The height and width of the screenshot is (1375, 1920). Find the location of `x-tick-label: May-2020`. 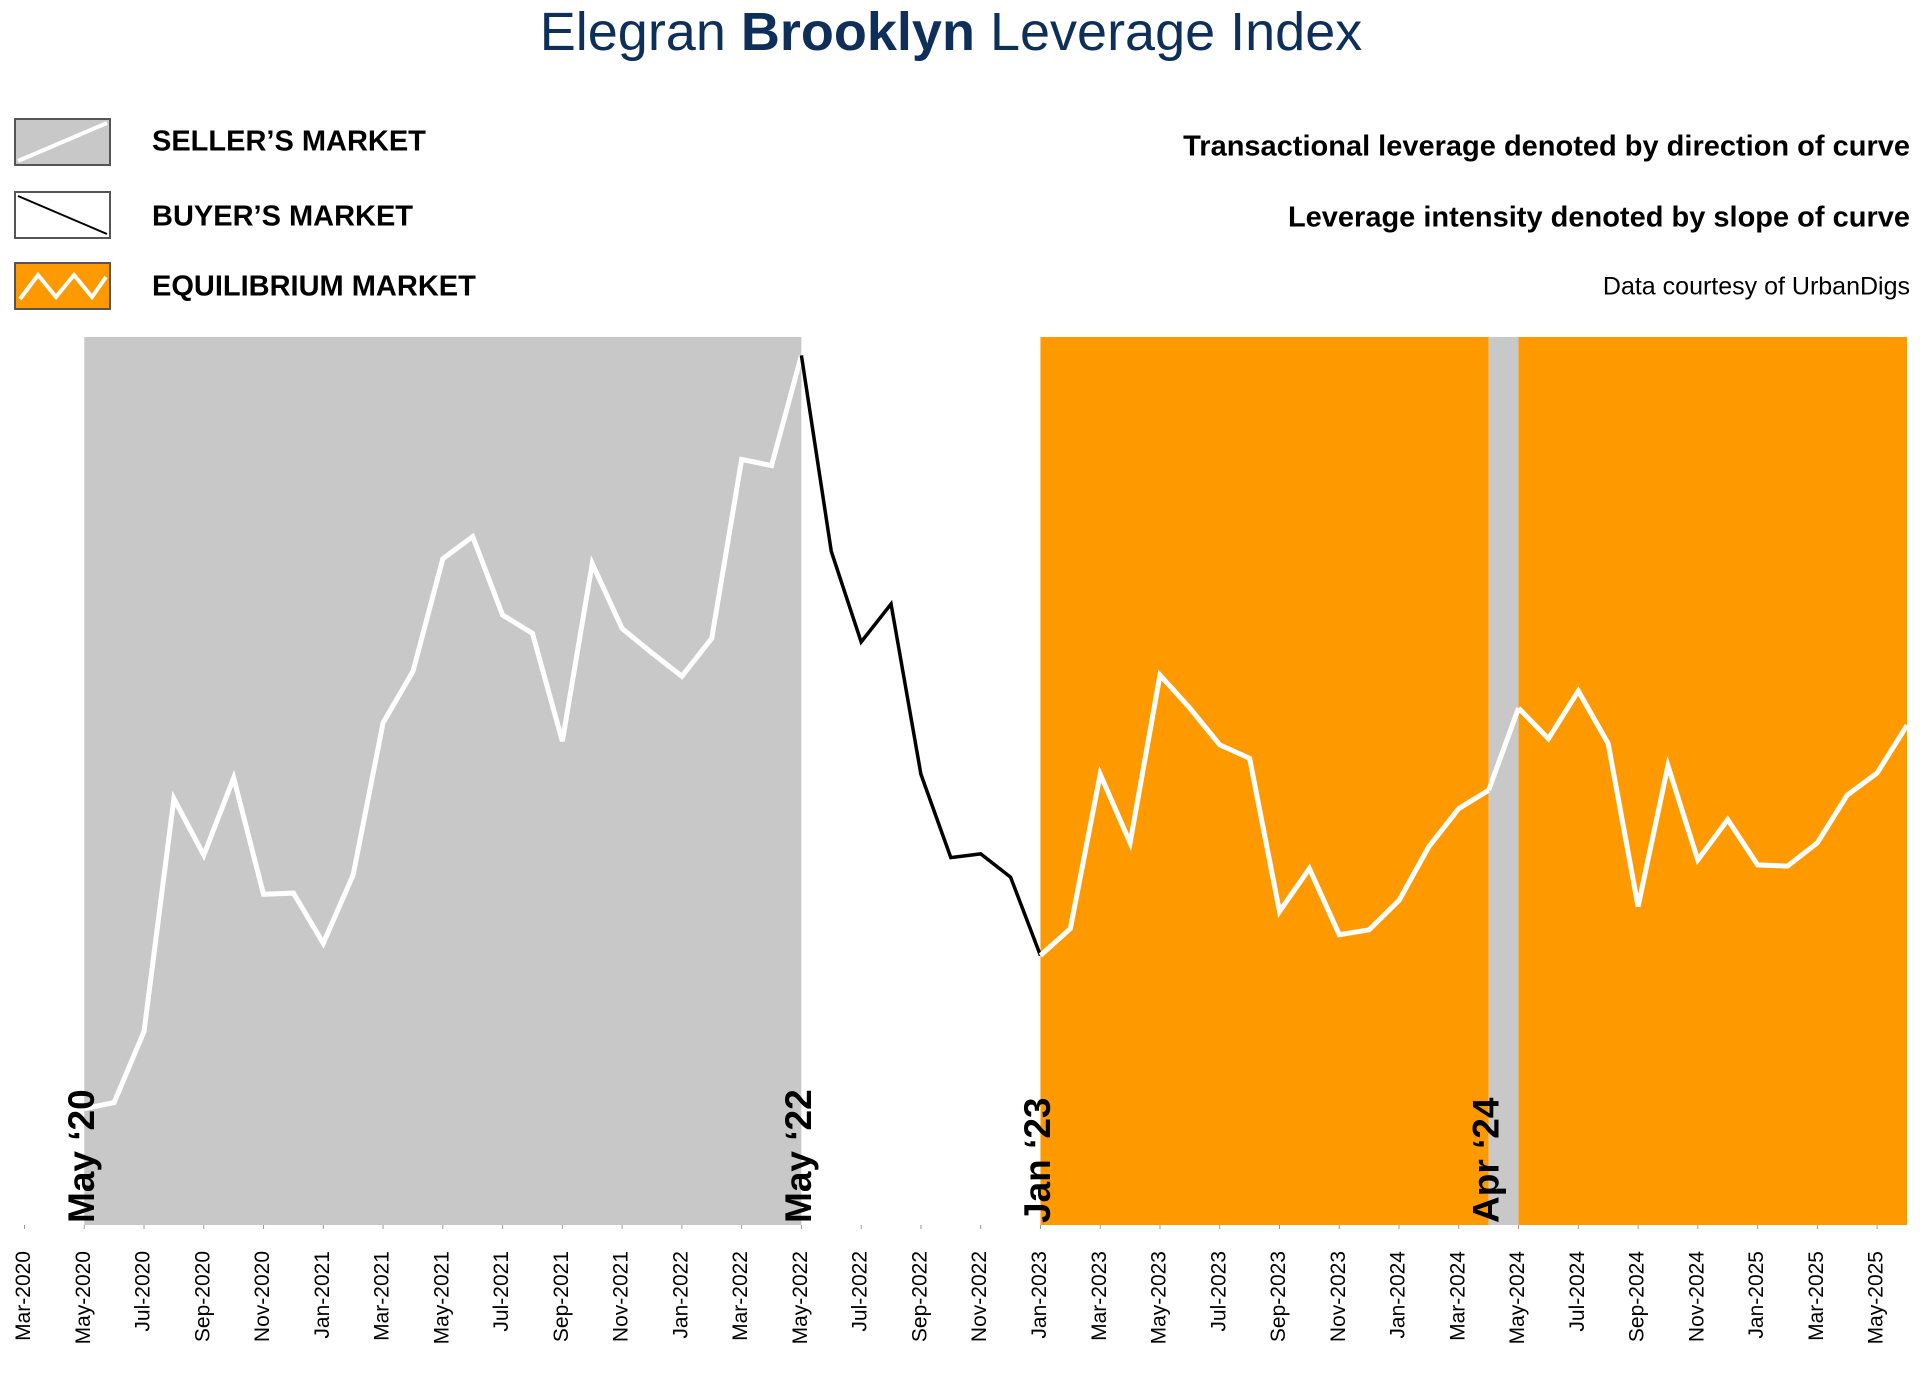

x-tick-label: May-2020 is located at coordinates (83, 1297).